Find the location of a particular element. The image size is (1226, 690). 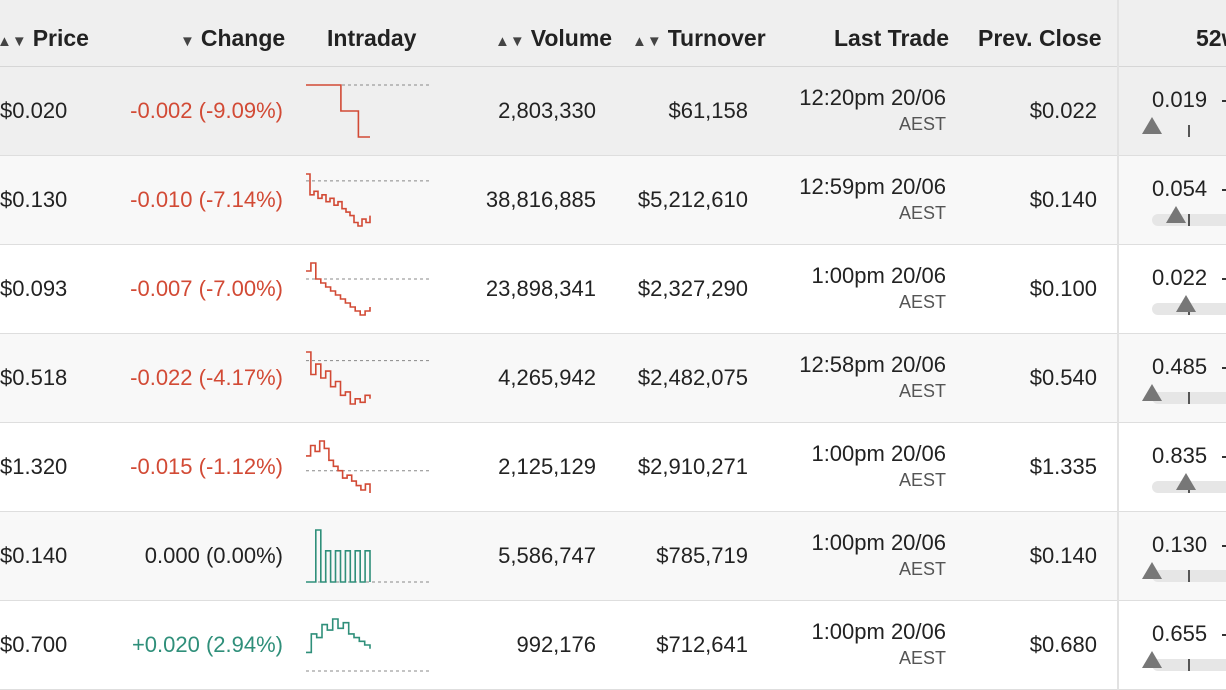

col-header-52w-range: 52w is located at coordinates (1211, 33).